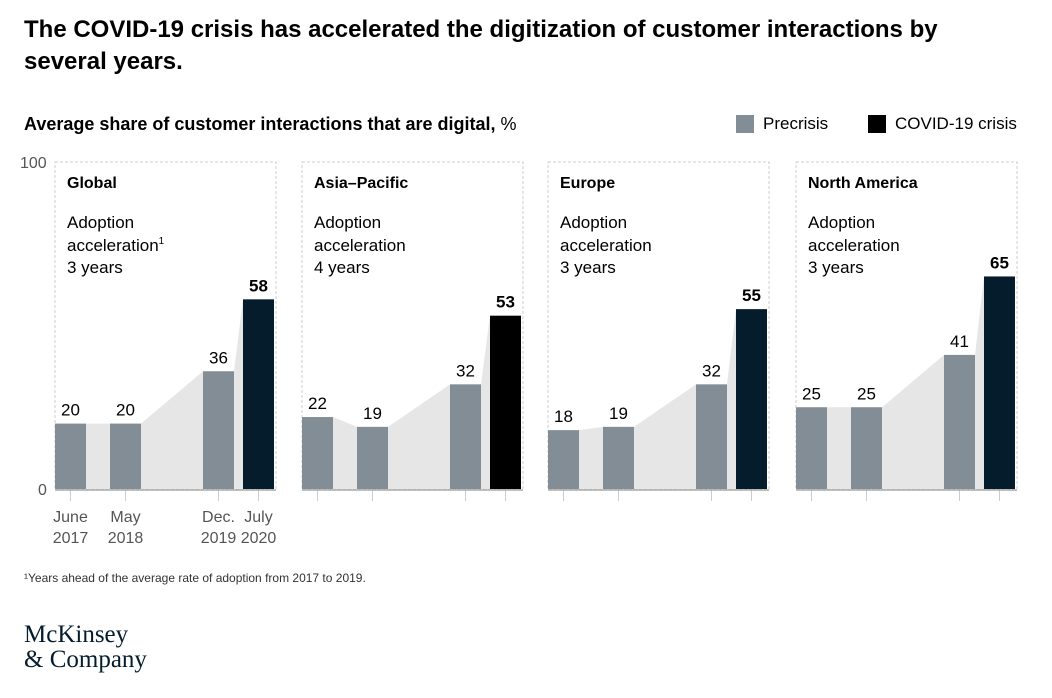 The height and width of the screenshot is (698, 1052). I want to click on panel-note: acceleration1, so click(116, 245).